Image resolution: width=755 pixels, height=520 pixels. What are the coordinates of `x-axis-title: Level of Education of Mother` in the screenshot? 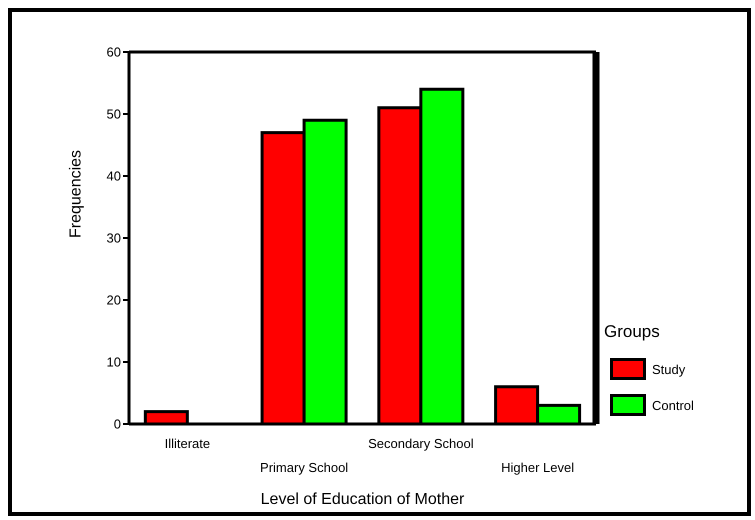 It's located at (363, 499).